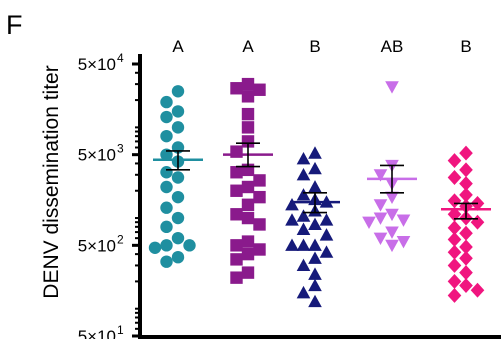 Image resolution: width=501 pixels, height=339 pixels. I want to click on group-label-3: AB, so click(392, 46).